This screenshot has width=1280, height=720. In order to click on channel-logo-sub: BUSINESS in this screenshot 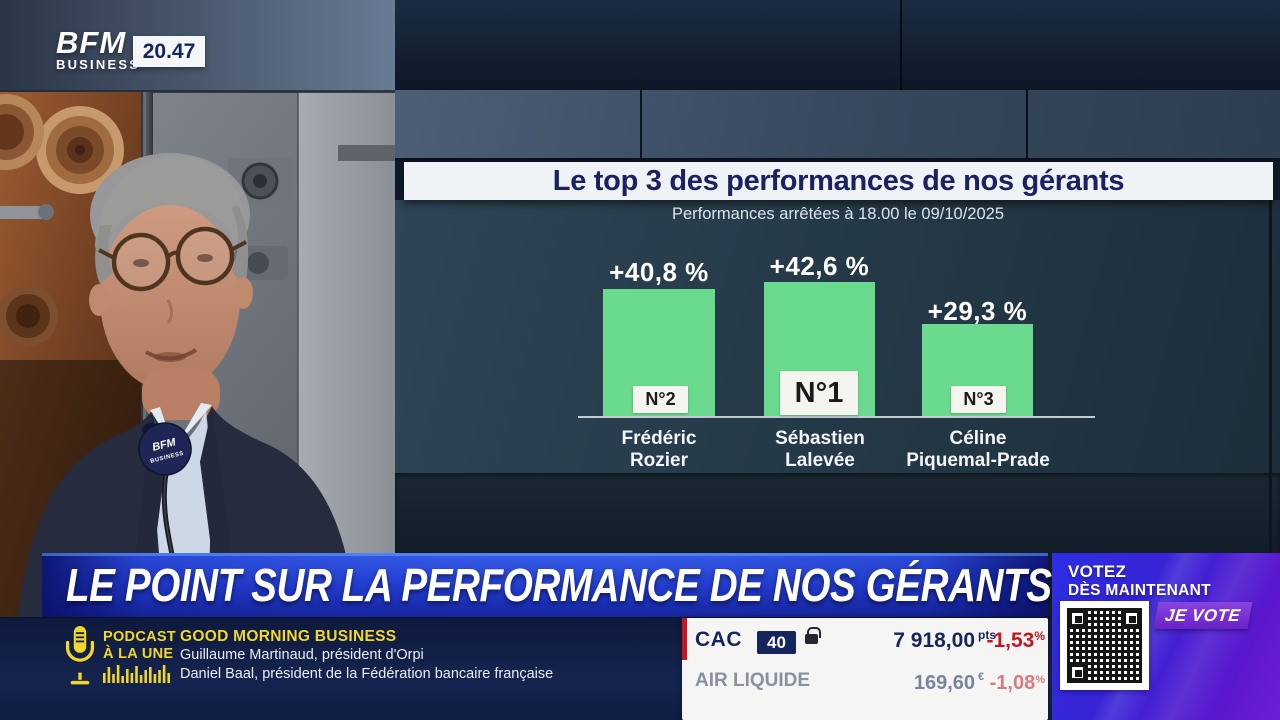, I will do `click(98, 64)`.